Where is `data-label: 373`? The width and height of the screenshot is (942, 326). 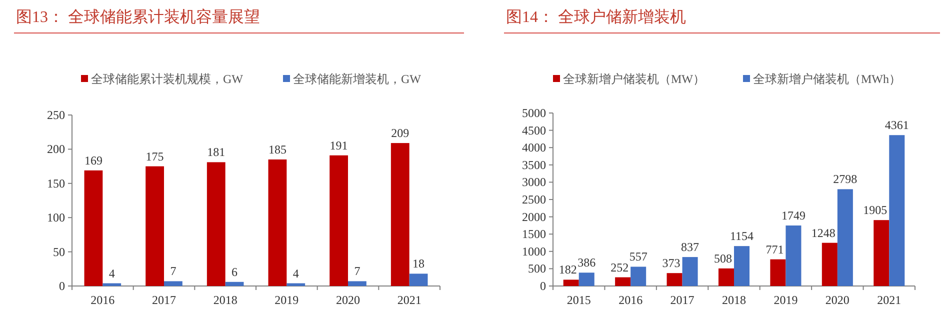
data-label: 373 is located at coordinates (671, 263).